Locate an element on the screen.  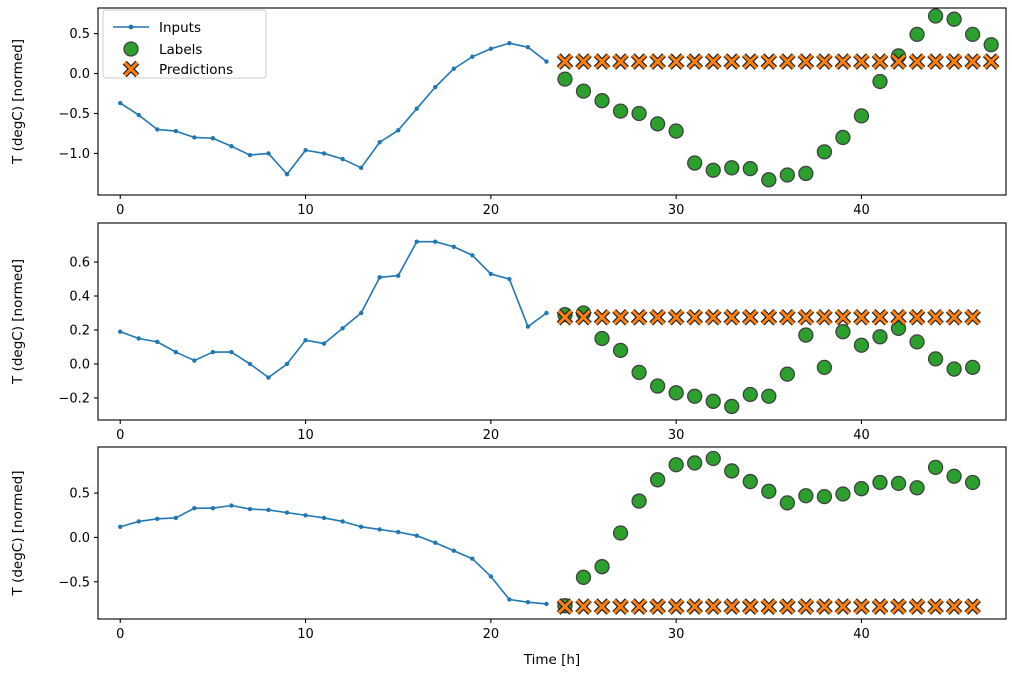
y-tick-label: −0.5 is located at coordinates (74, 582).